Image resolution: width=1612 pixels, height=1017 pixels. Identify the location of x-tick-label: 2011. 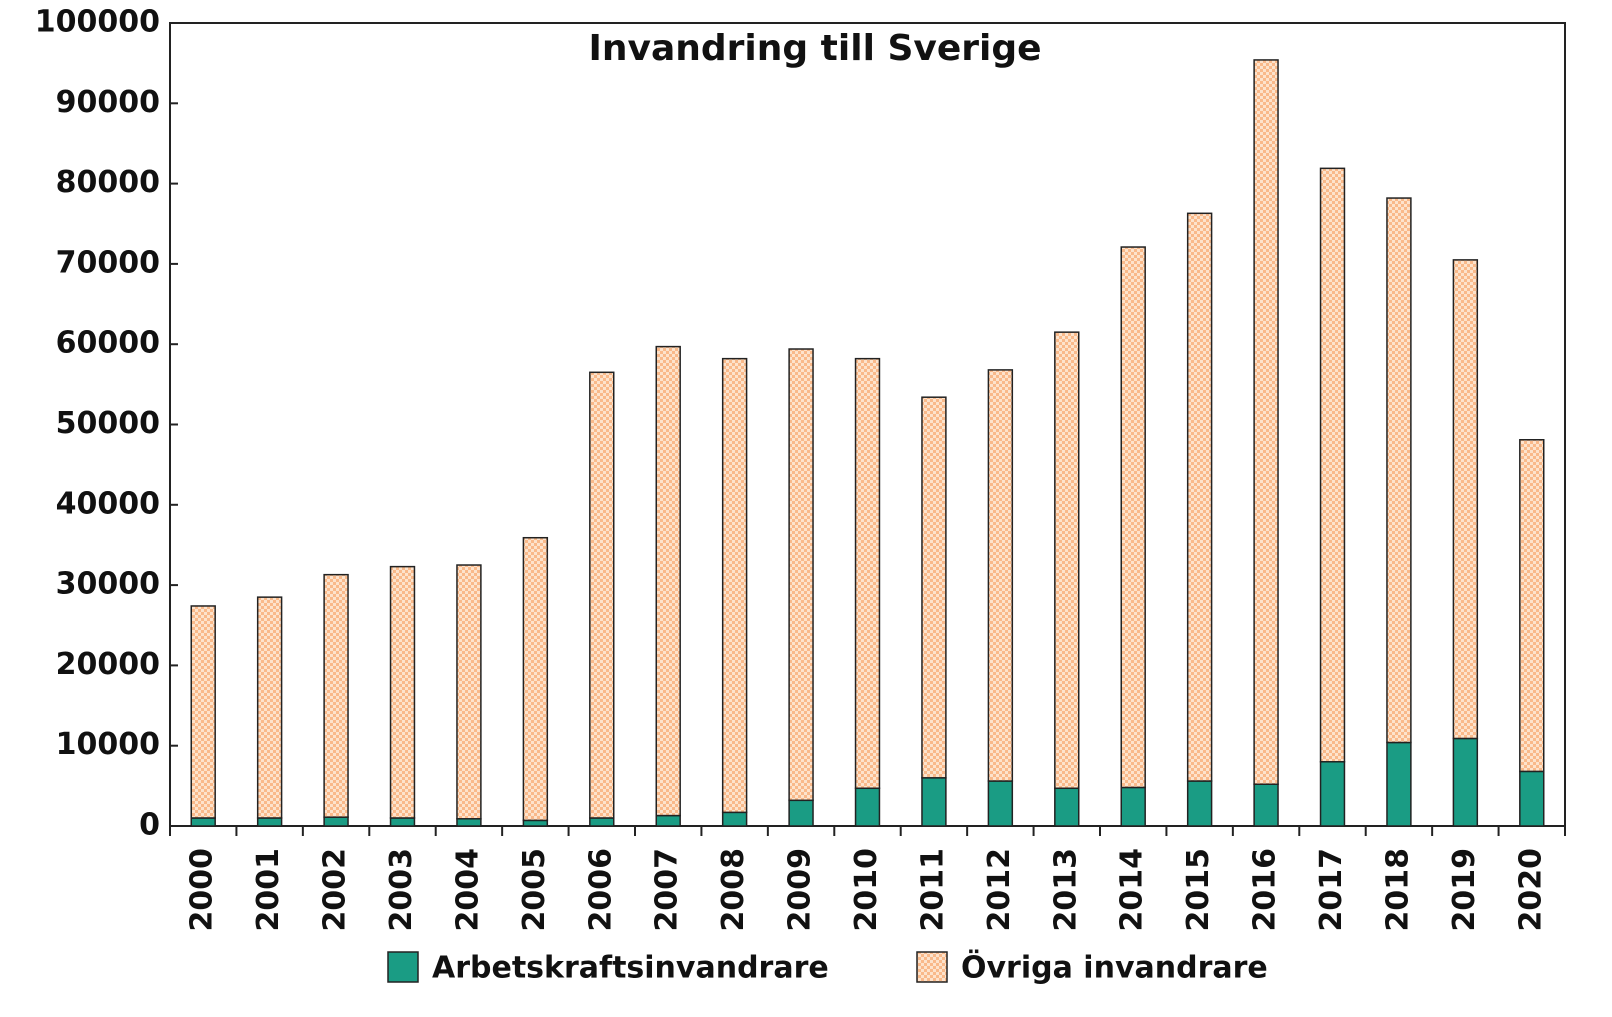
(932, 890).